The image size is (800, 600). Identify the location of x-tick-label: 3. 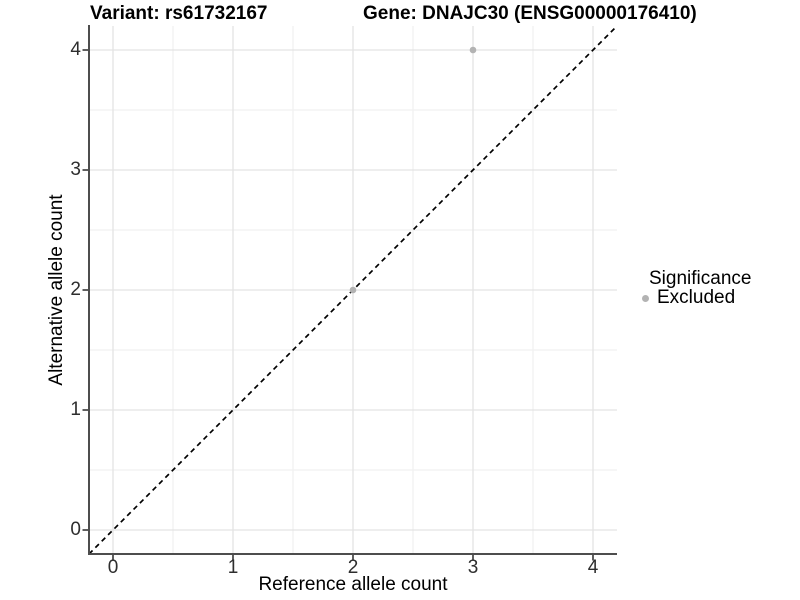
(473, 567).